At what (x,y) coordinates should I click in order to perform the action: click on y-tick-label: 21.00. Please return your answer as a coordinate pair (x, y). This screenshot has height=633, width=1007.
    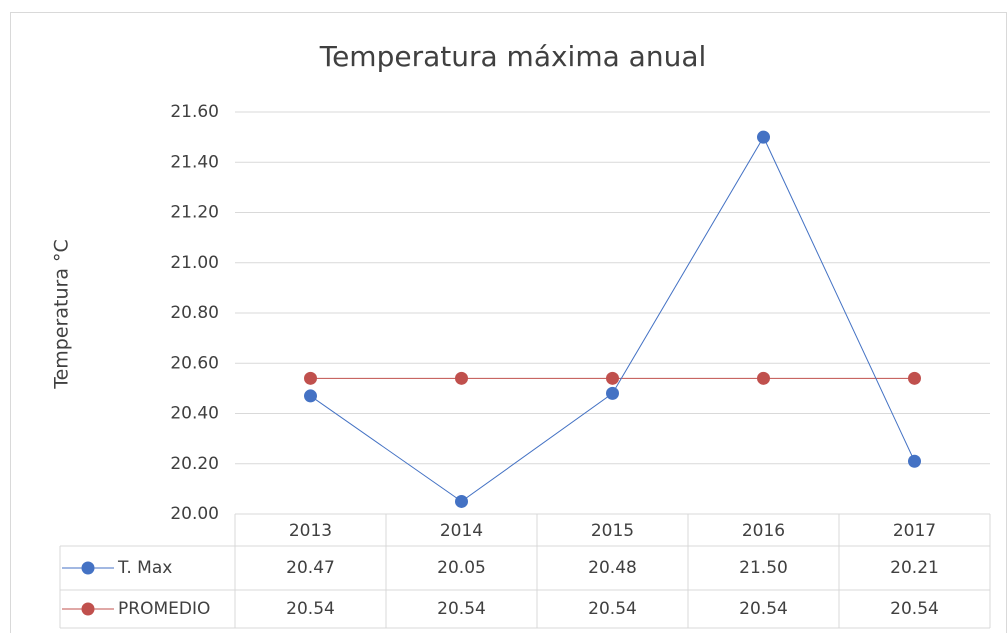
    Looking at the image, I should click on (194, 263).